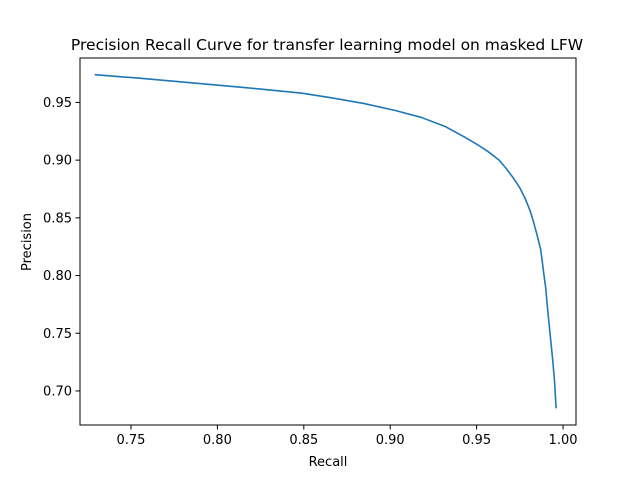  I want to click on x-tick-label: 0.80, so click(217, 440).